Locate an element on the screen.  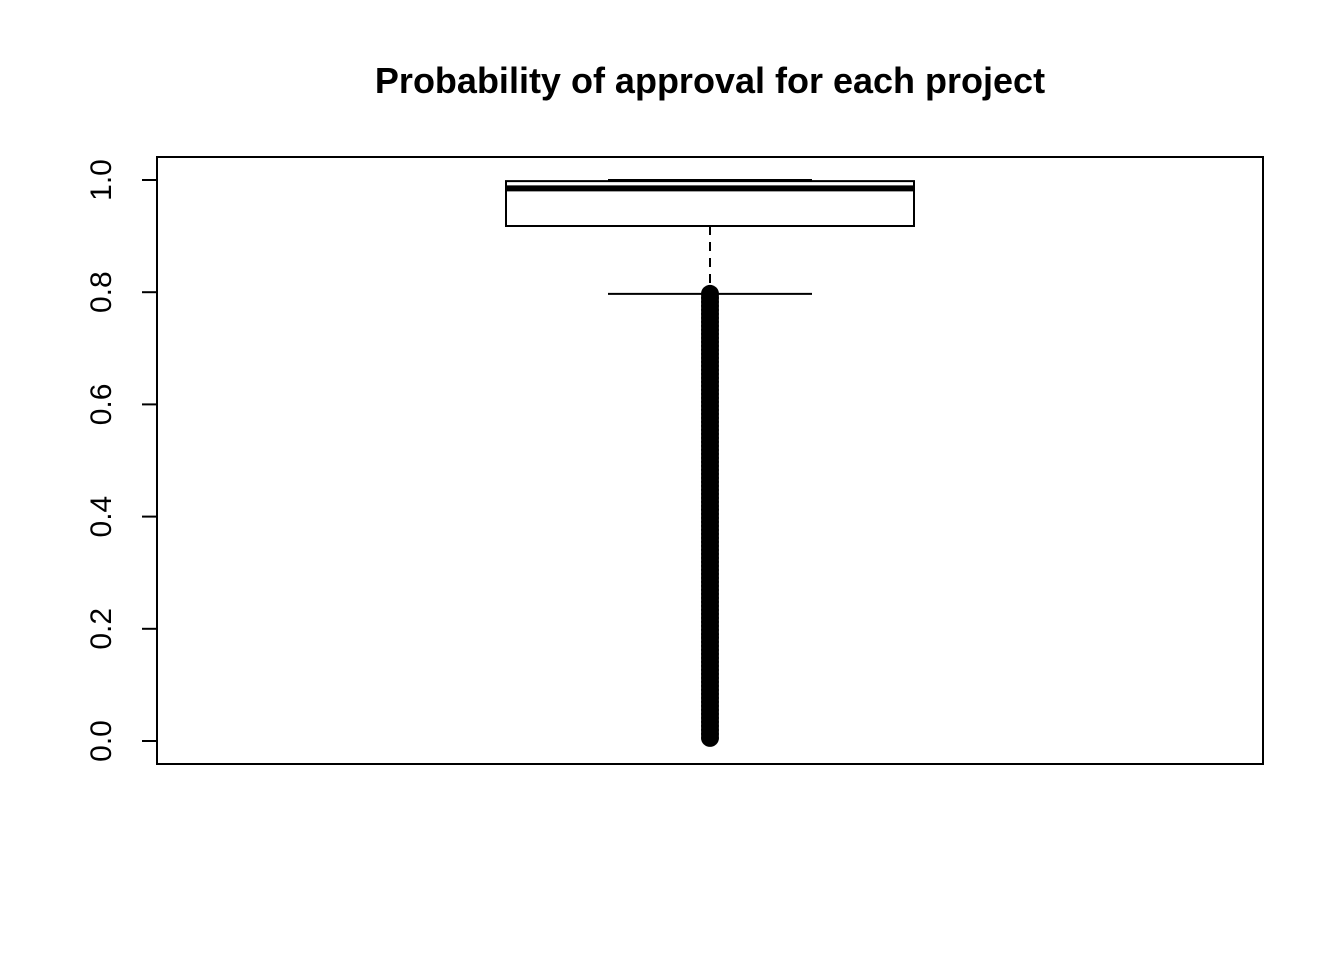
y-tick-label: 0.8 is located at coordinates (101, 292).